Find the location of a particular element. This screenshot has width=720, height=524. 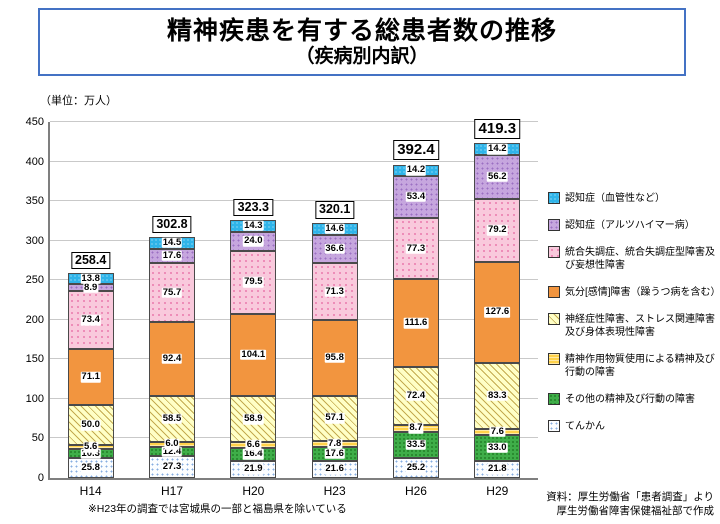

legend-item: 神経症性障害、ストレス関連障害及び身体表現性障害 is located at coordinates (632, 326).